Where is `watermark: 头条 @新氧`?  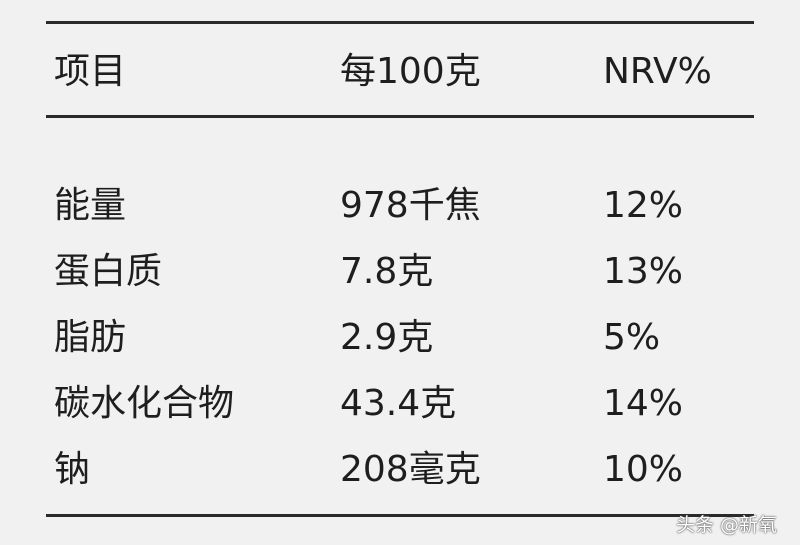
watermark: 头条 @新氧 is located at coordinates (727, 525).